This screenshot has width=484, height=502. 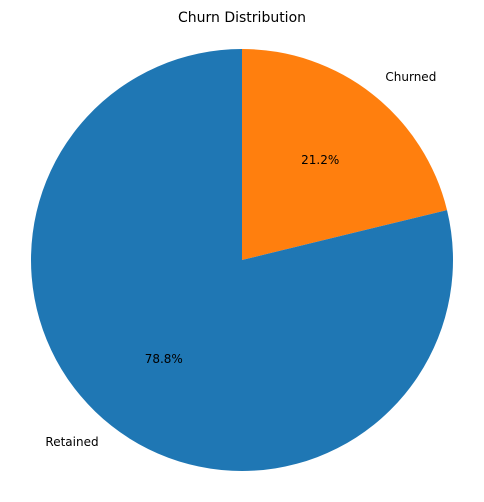 I want to click on slice-label-retained: Retained, so click(x=71, y=442).